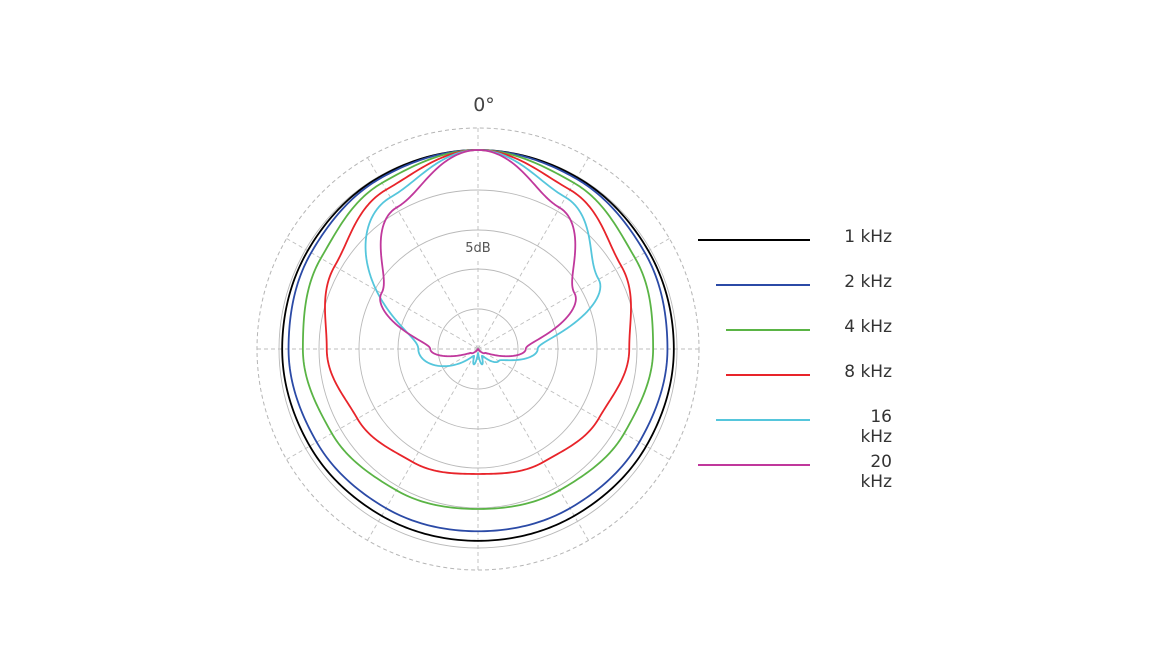 The height and width of the screenshot is (660, 1170). Describe the element at coordinates (810, 469) in the screenshot. I see `legend-item: 20 kHz` at that location.